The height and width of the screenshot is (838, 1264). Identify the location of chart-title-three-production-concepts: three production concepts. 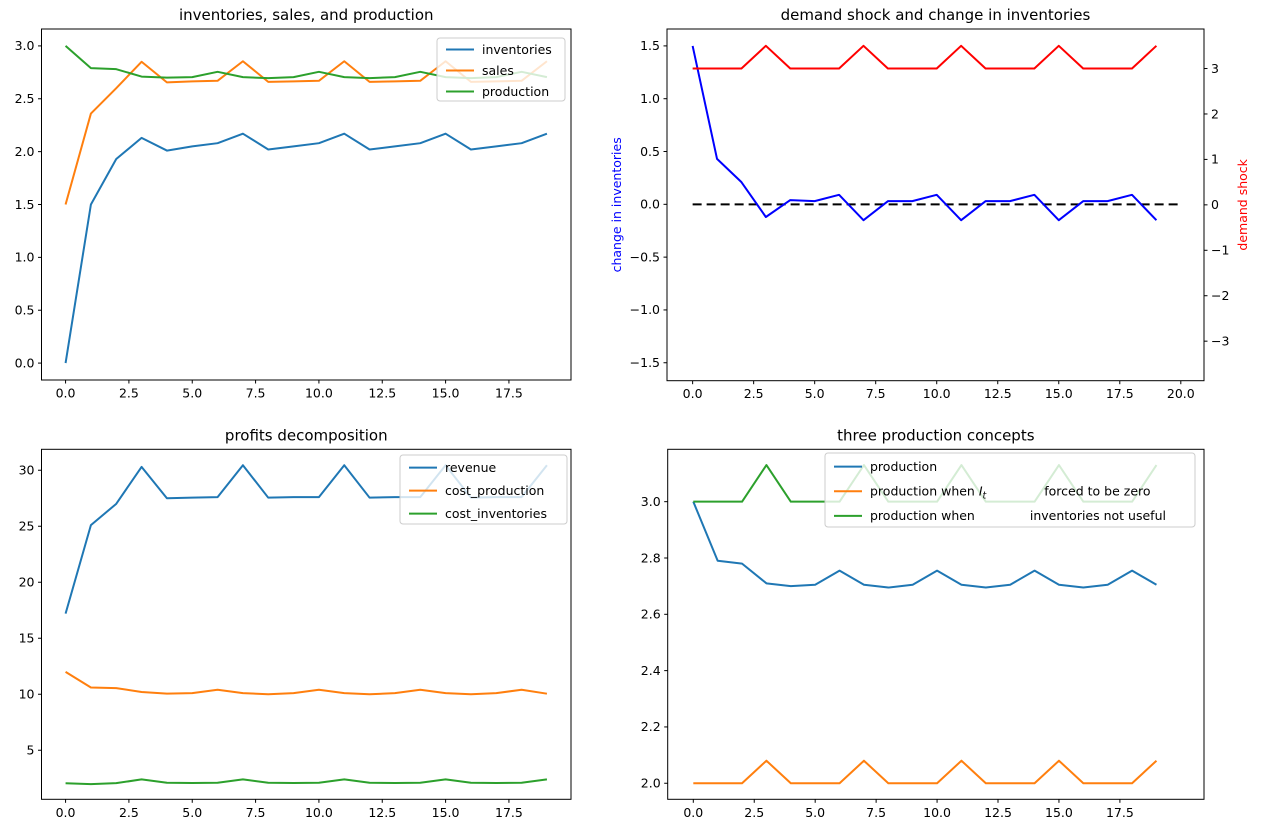
(936, 435).